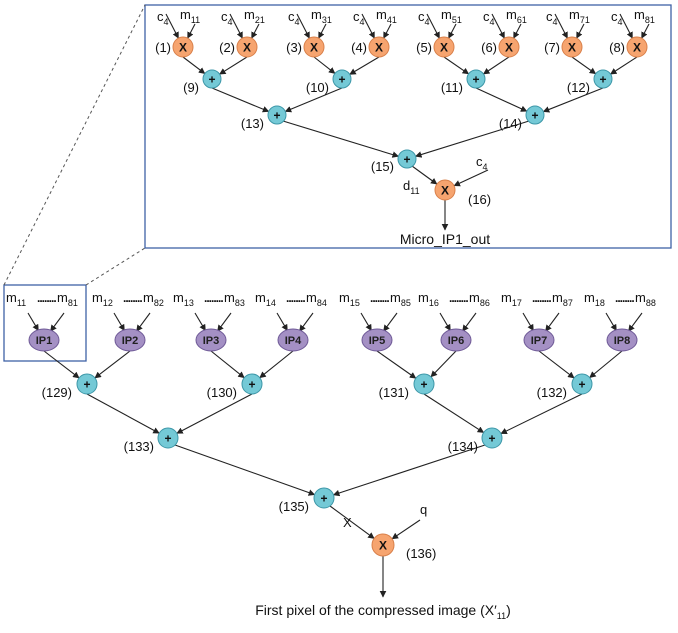 The height and width of the screenshot is (633, 678). What do you see at coordinates (57, 392) in the screenshot?
I see `macro-adder-l1-label-1: (129)` at bounding box center [57, 392].